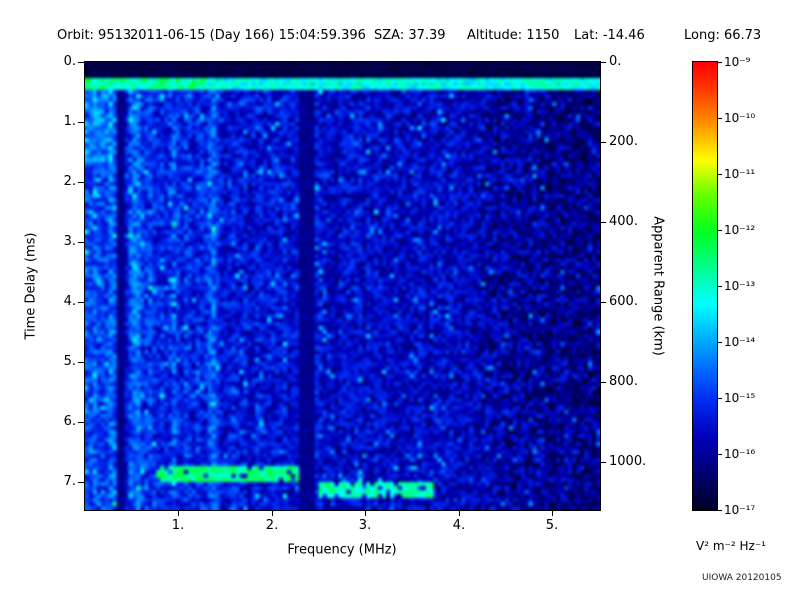 Image resolution: width=800 pixels, height=600 pixels. I want to click on y-tick-label: 4., so click(69, 301).